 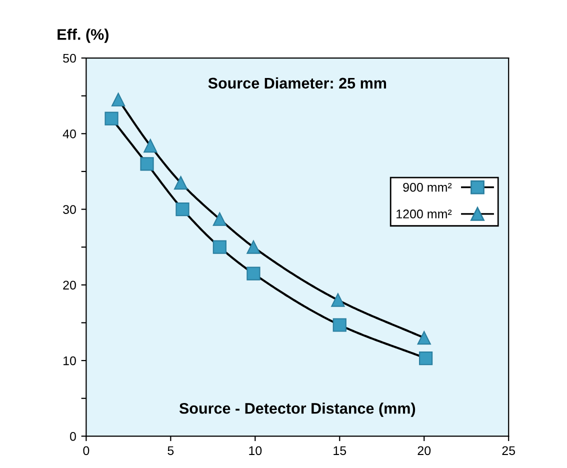 I want to click on y-tick-label: 10, so click(x=70, y=361).